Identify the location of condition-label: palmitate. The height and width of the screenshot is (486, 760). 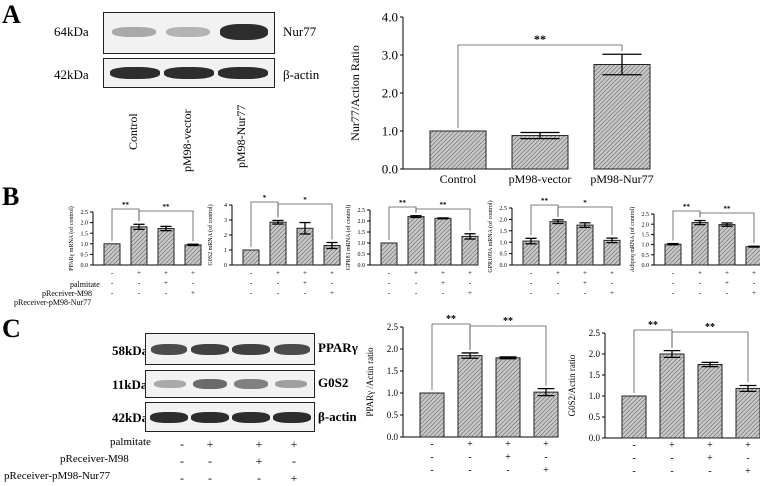
(130, 442).